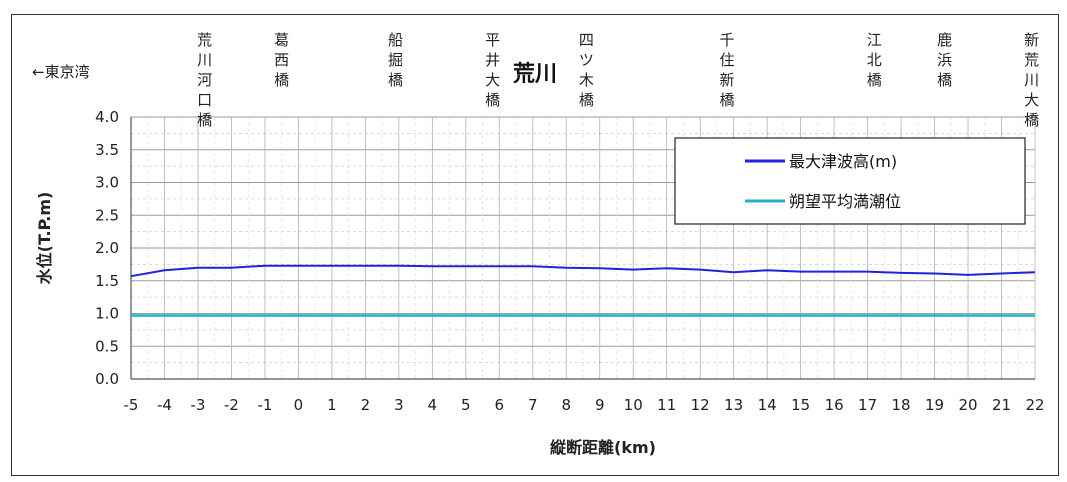 The height and width of the screenshot is (482, 1067). I want to click on x-tick-label: 8, so click(566, 405).